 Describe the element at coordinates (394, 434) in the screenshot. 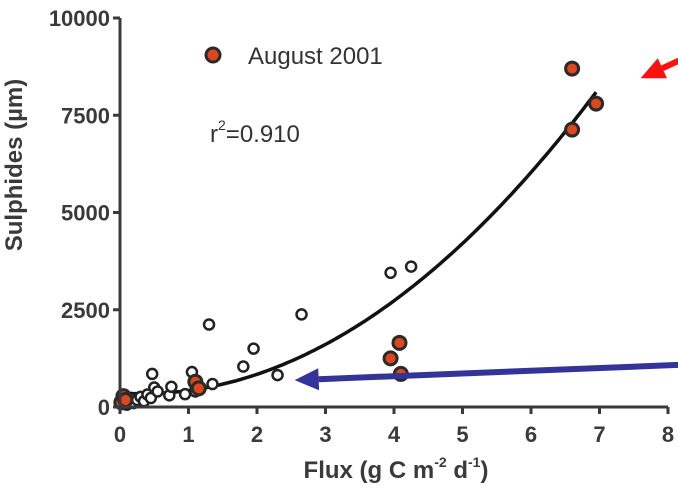

I see `x-tick-label: 4` at that location.